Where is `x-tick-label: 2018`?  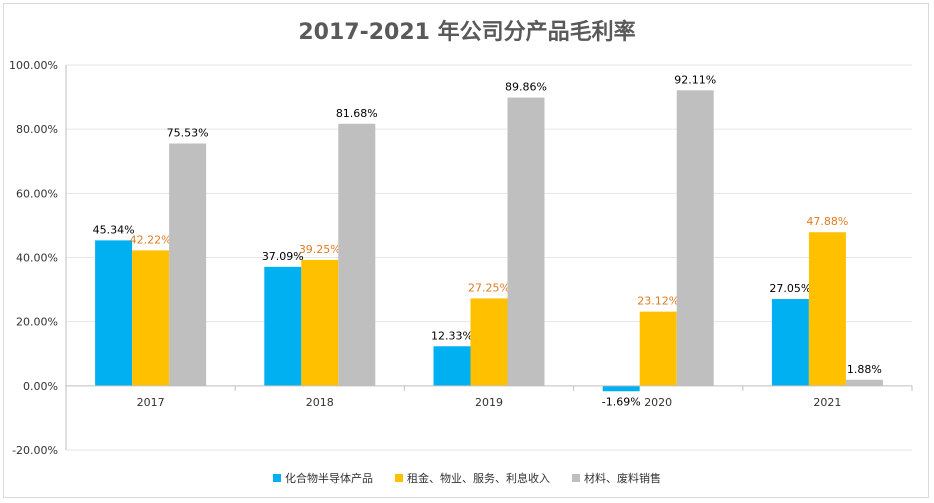 x-tick-label: 2018 is located at coordinates (320, 402).